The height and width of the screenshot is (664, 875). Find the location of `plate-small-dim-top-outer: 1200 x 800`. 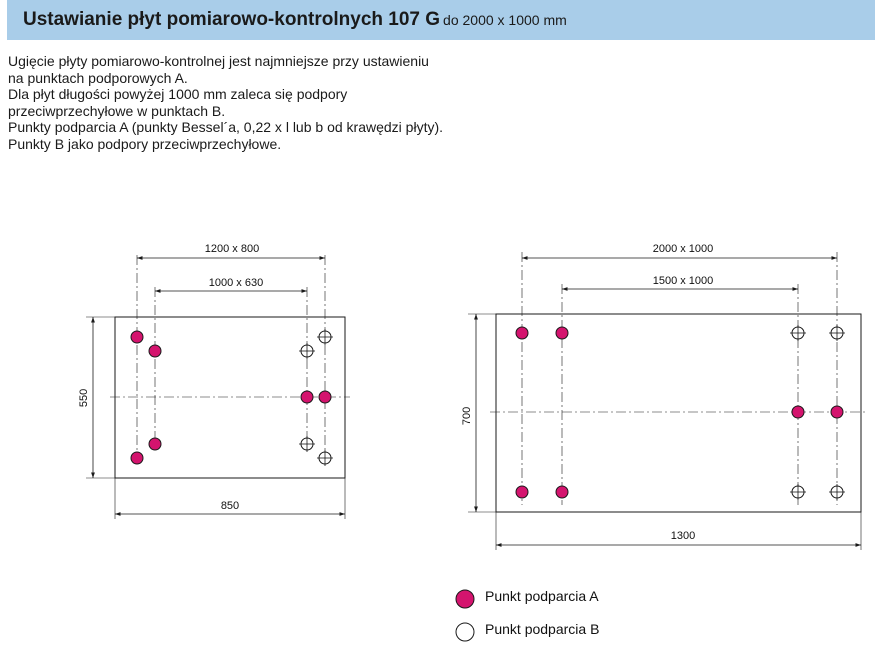

plate-small-dim-top-outer: 1200 x 800 is located at coordinates (232, 249).